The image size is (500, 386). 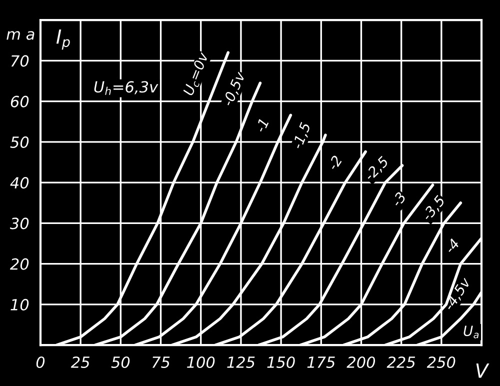 I want to click on y-tick-label: 60, so click(x=19, y=102).